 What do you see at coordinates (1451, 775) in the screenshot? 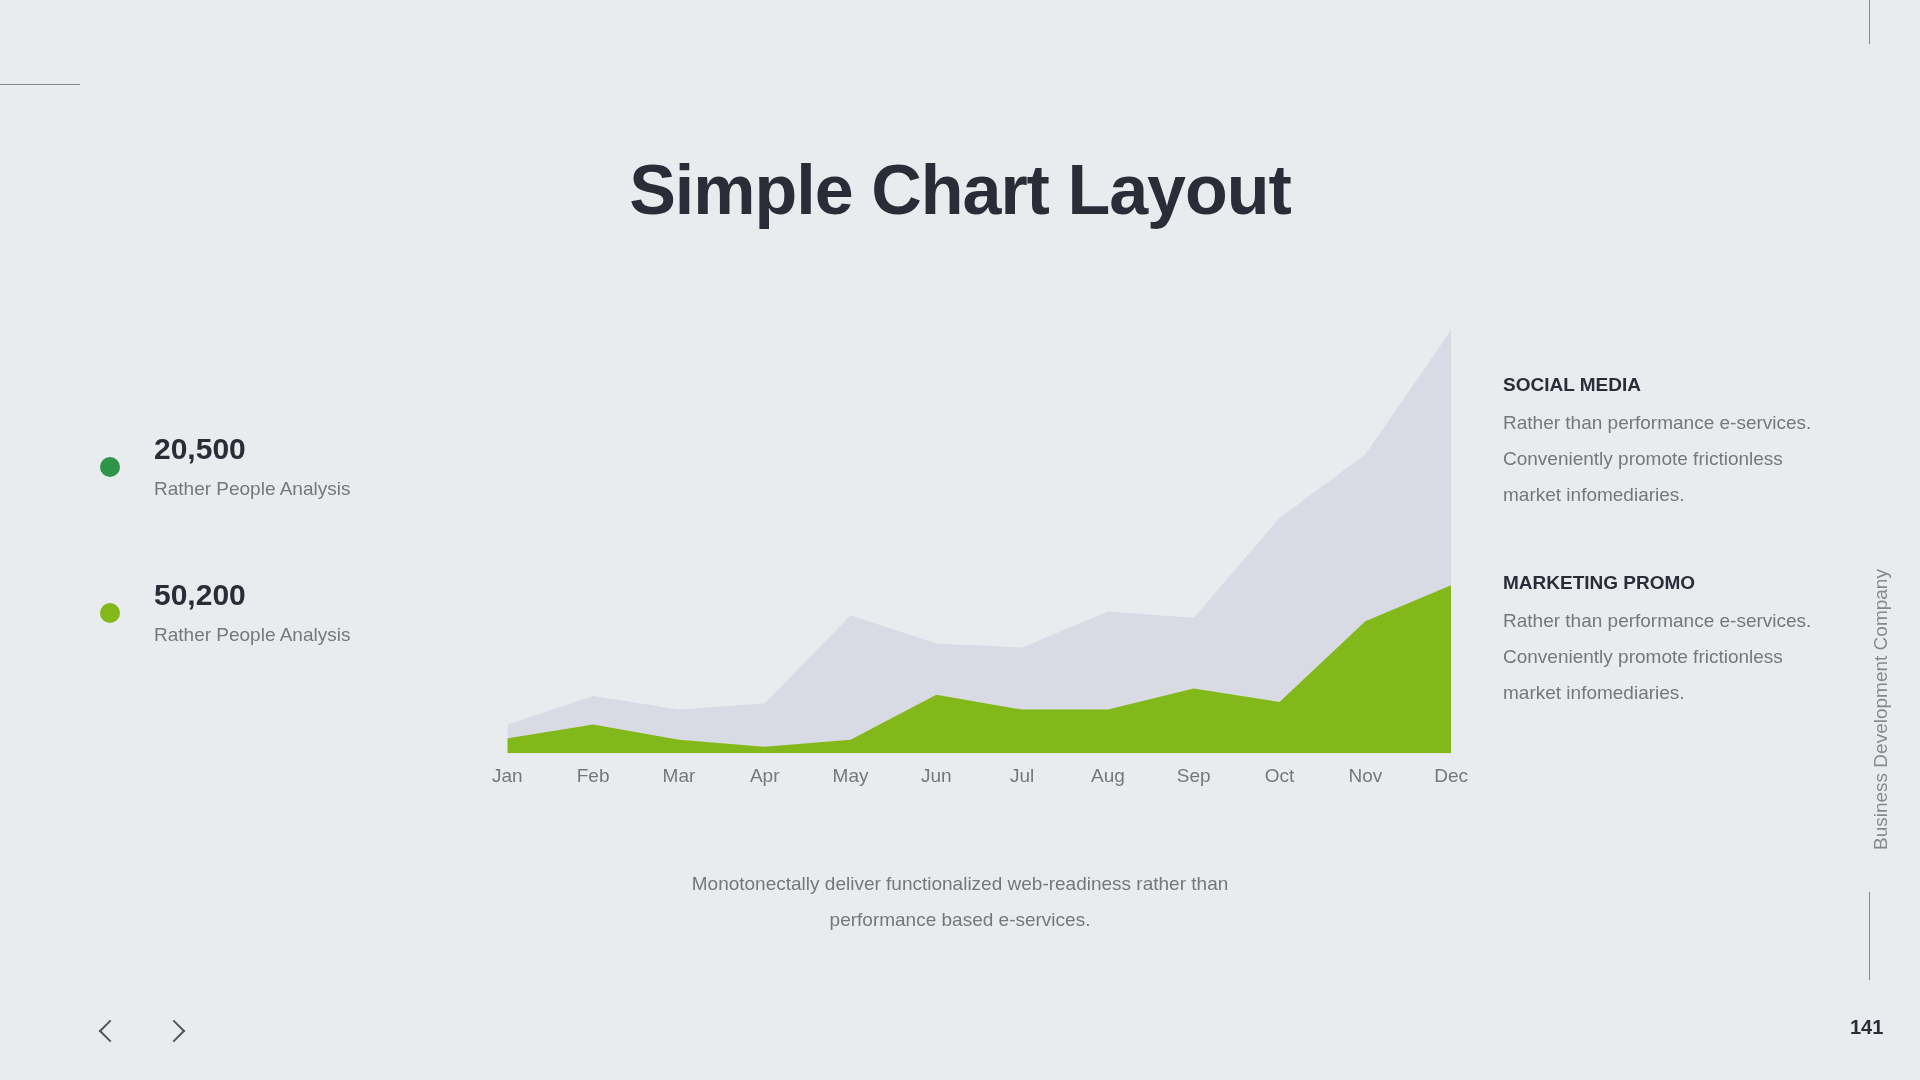
I see `x-tick-label: Dec` at bounding box center [1451, 775].